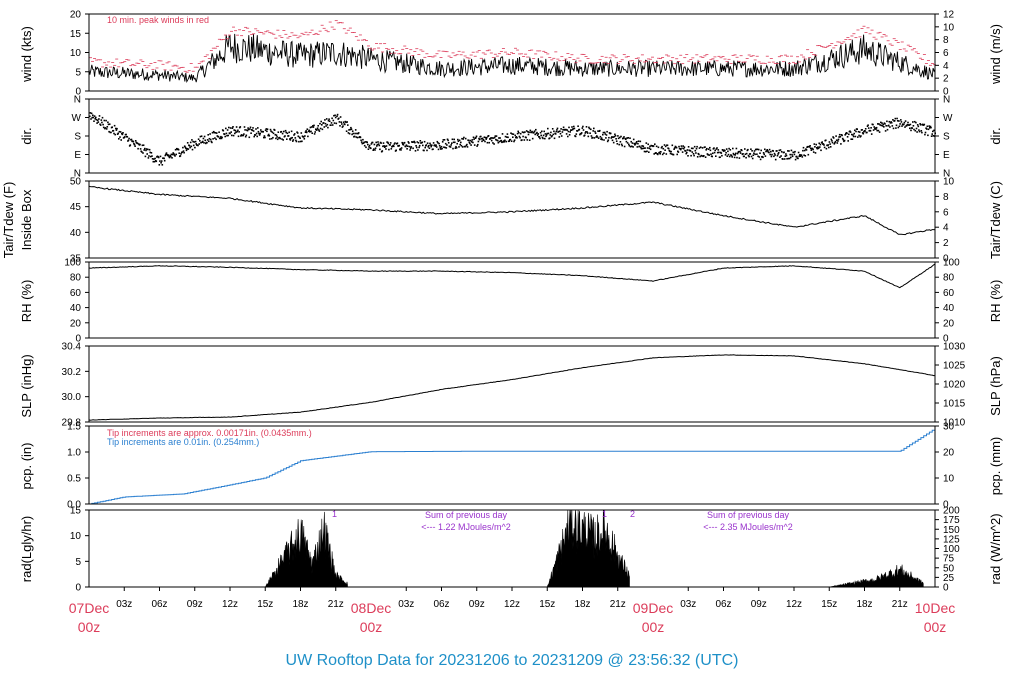  I want to click on rad-left-label: rad(Lgly/hr), so click(26, 549).